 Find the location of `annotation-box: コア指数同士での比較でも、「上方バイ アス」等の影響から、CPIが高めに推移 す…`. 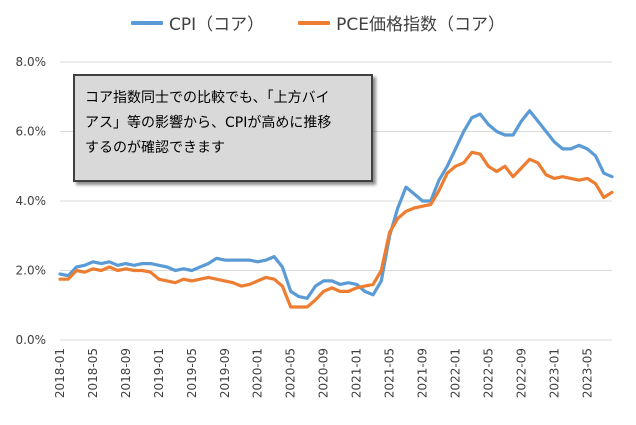

annotation-box: コア指数同士での比較でも、「上方バイ アス」等の影響から、CPIが高めに推移 す… is located at coordinates (223, 128).